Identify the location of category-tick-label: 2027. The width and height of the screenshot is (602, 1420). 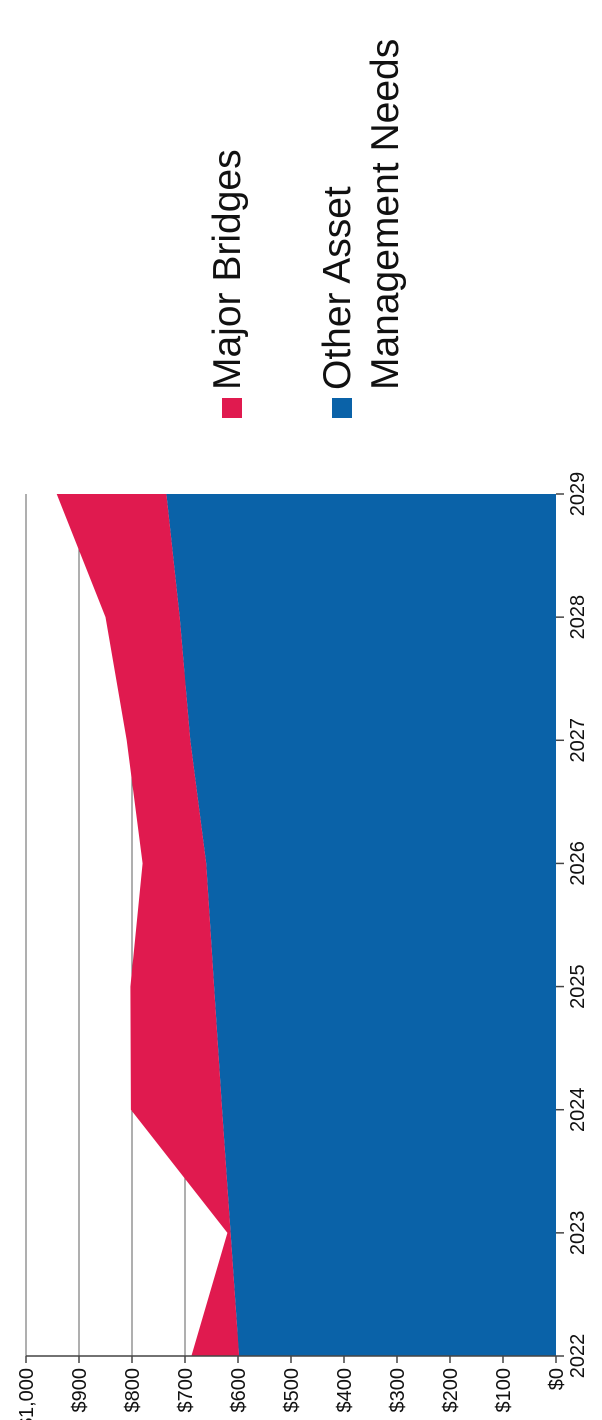
(578, 740).